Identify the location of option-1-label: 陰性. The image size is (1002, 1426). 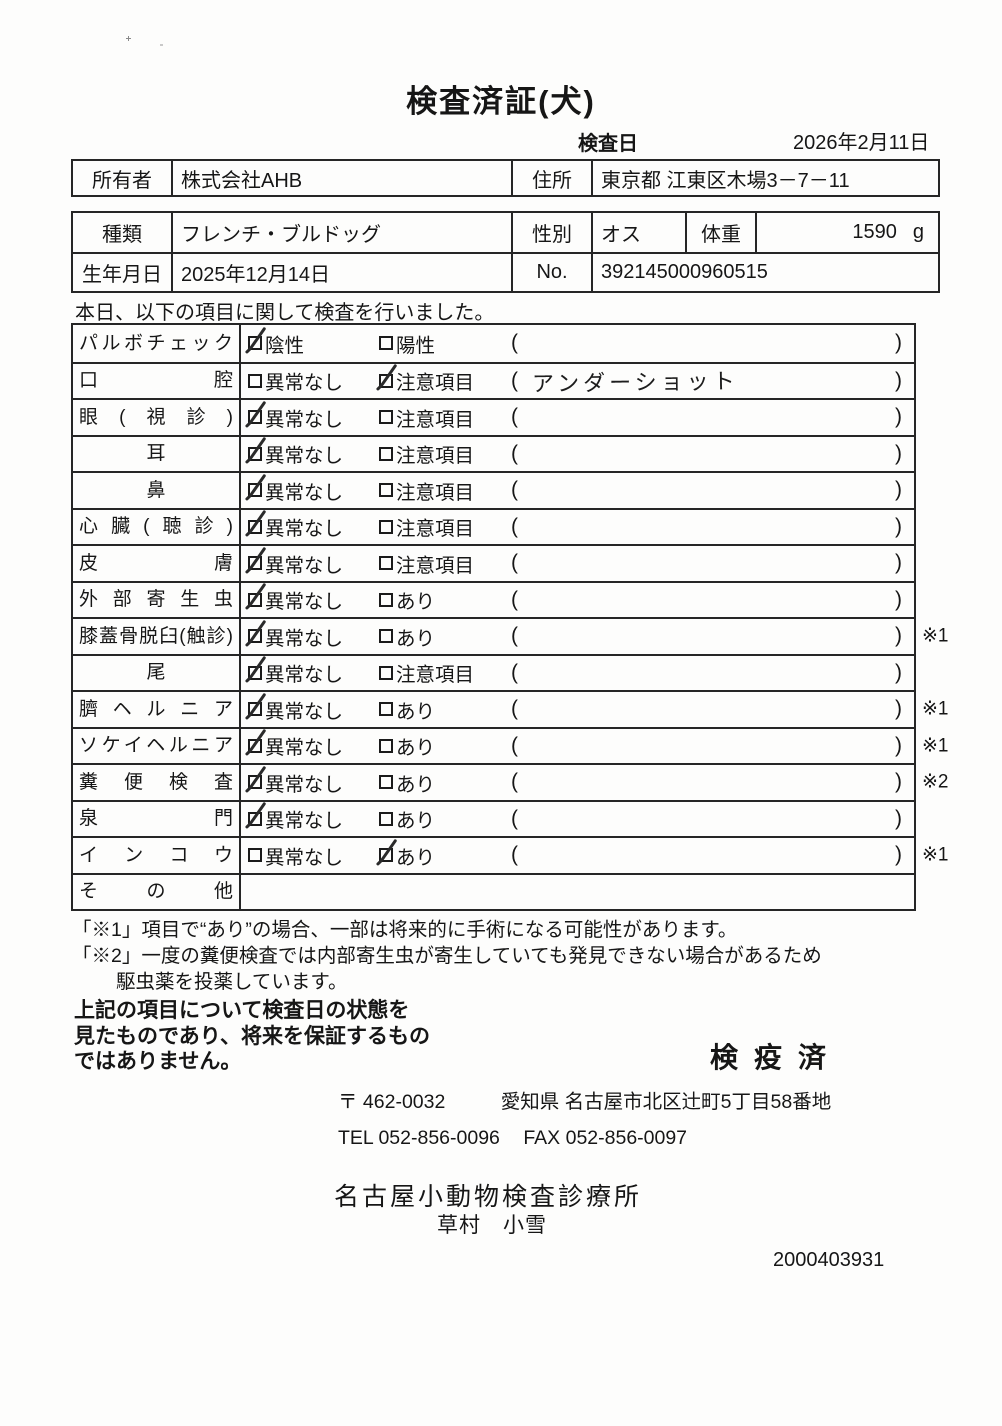
(285, 345).